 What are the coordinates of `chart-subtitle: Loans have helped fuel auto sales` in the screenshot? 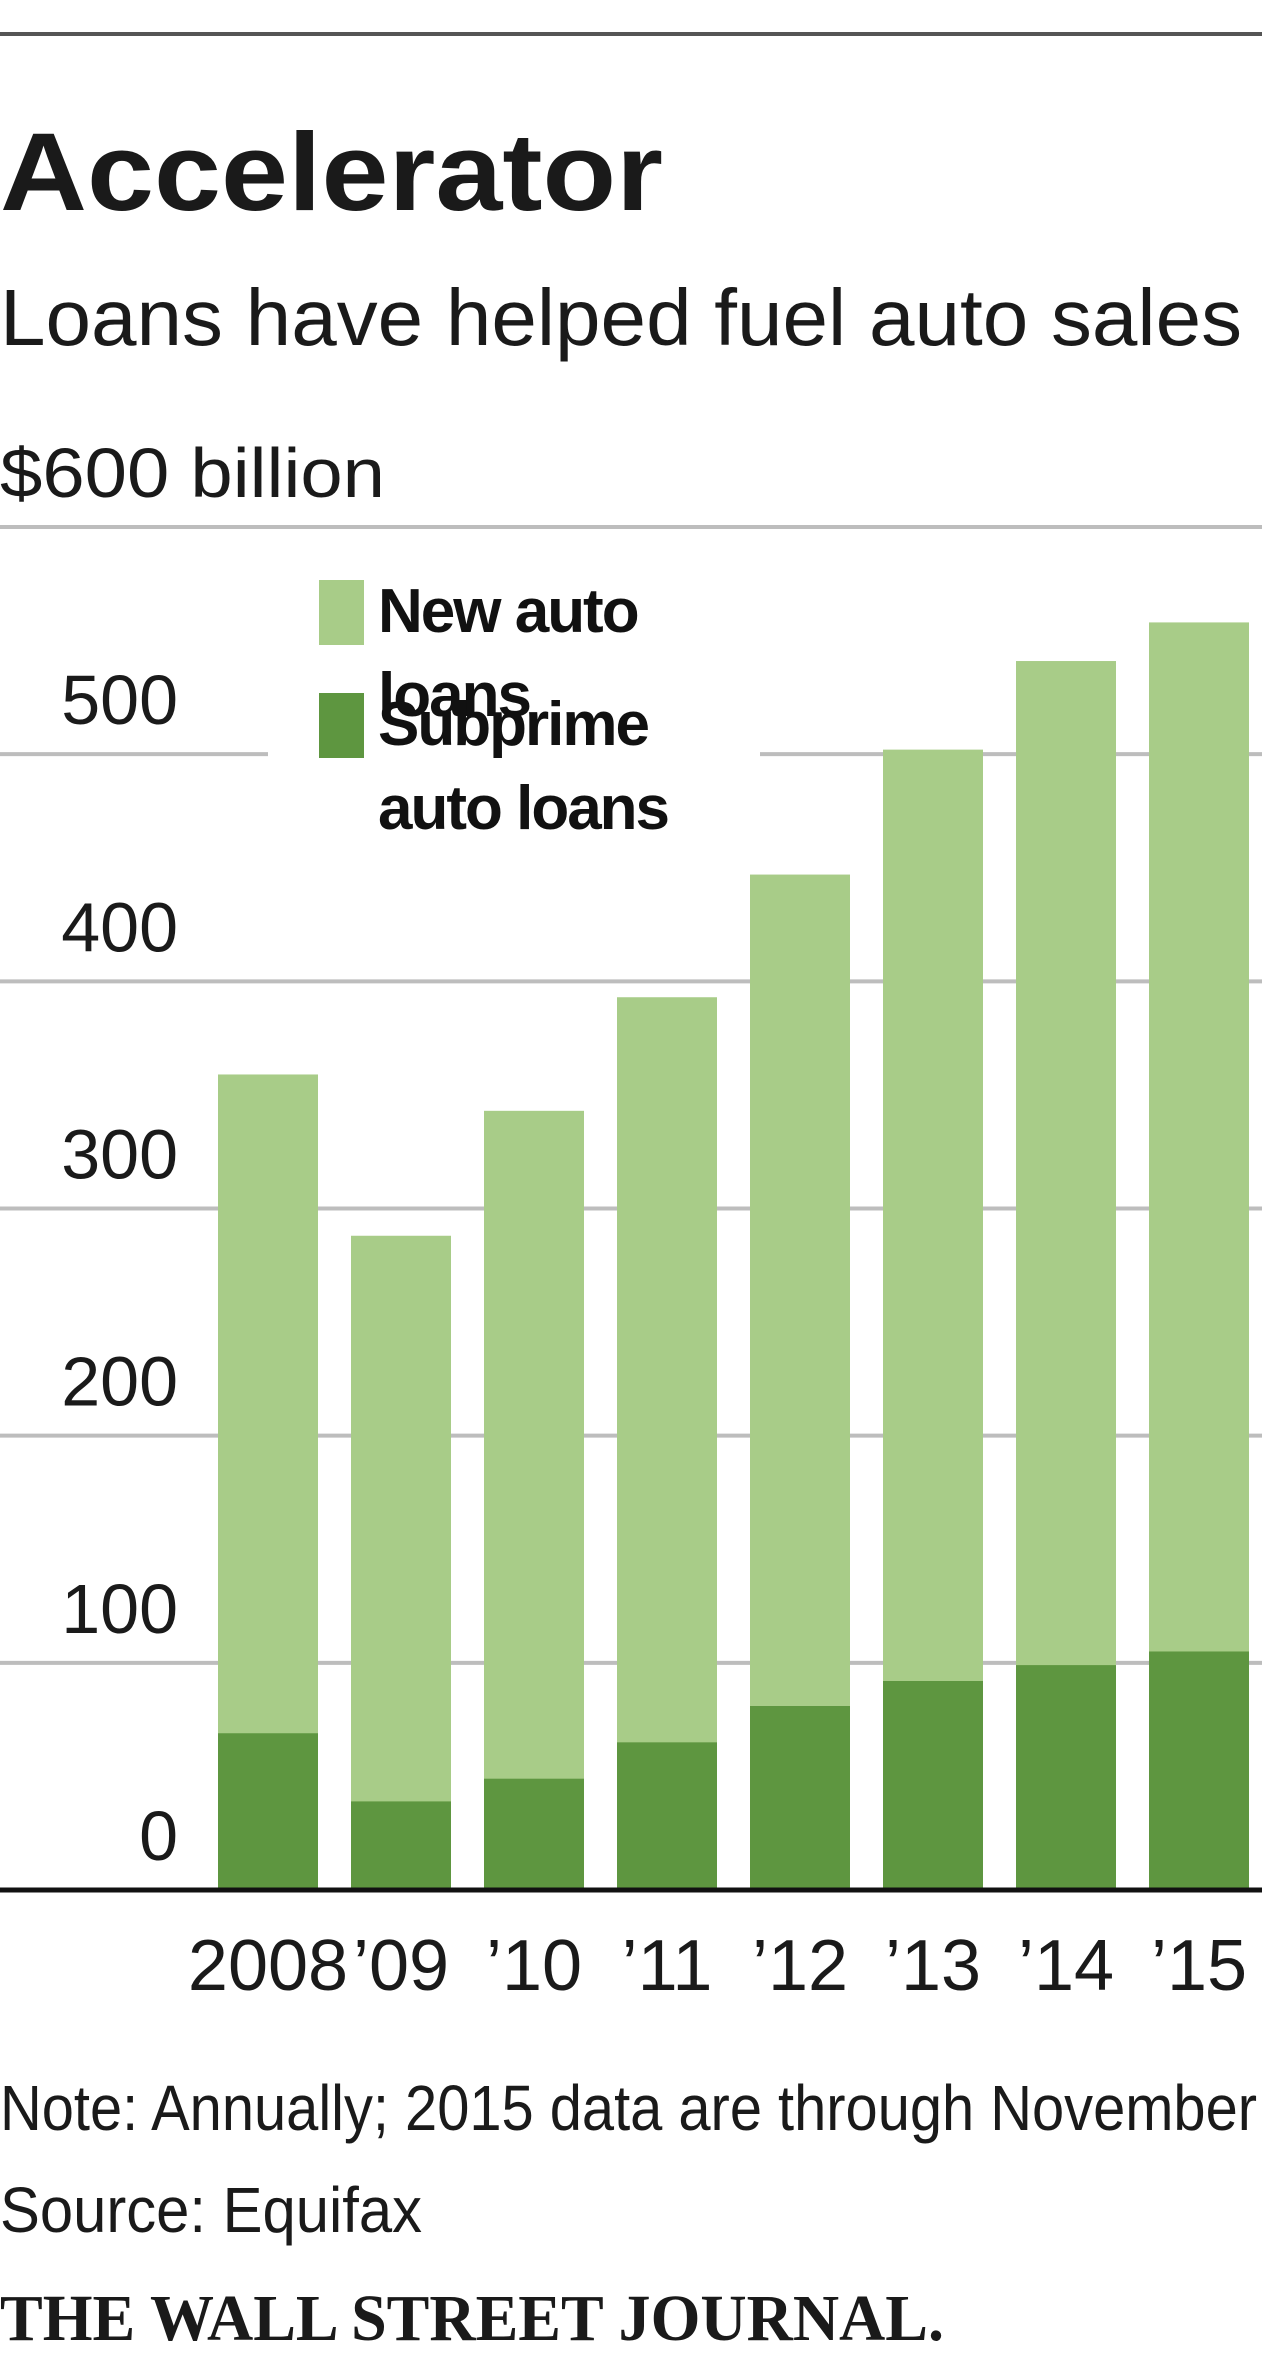 It's located at (621, 317).